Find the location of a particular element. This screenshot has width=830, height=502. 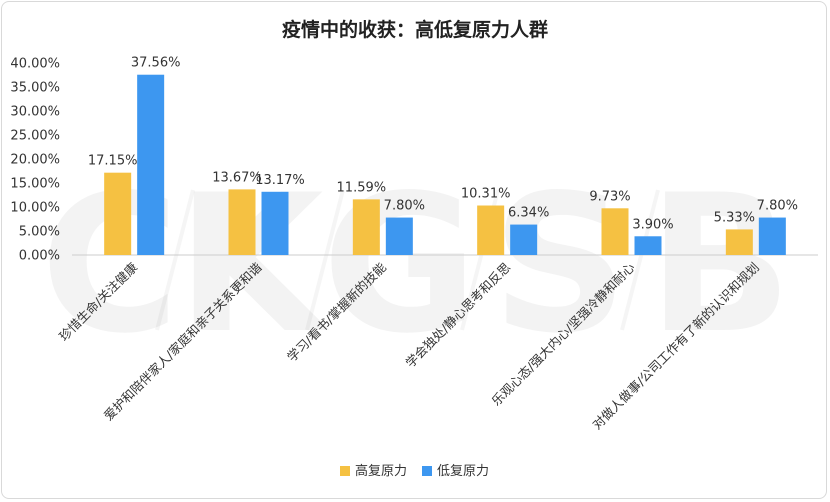

y-tick-label: 20.00% is located at coordinates (35, 160).